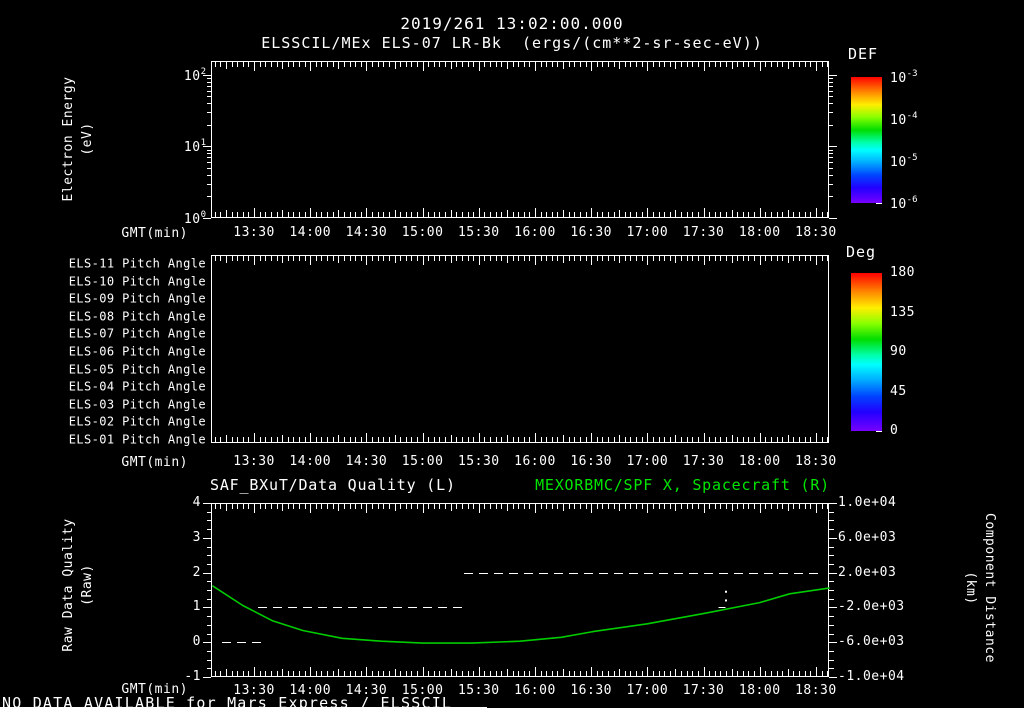 This screenshot has height=708, width=1024. I want to click on pitch-row-label: ELS-05 Pitch Angle, so click(137, 369).